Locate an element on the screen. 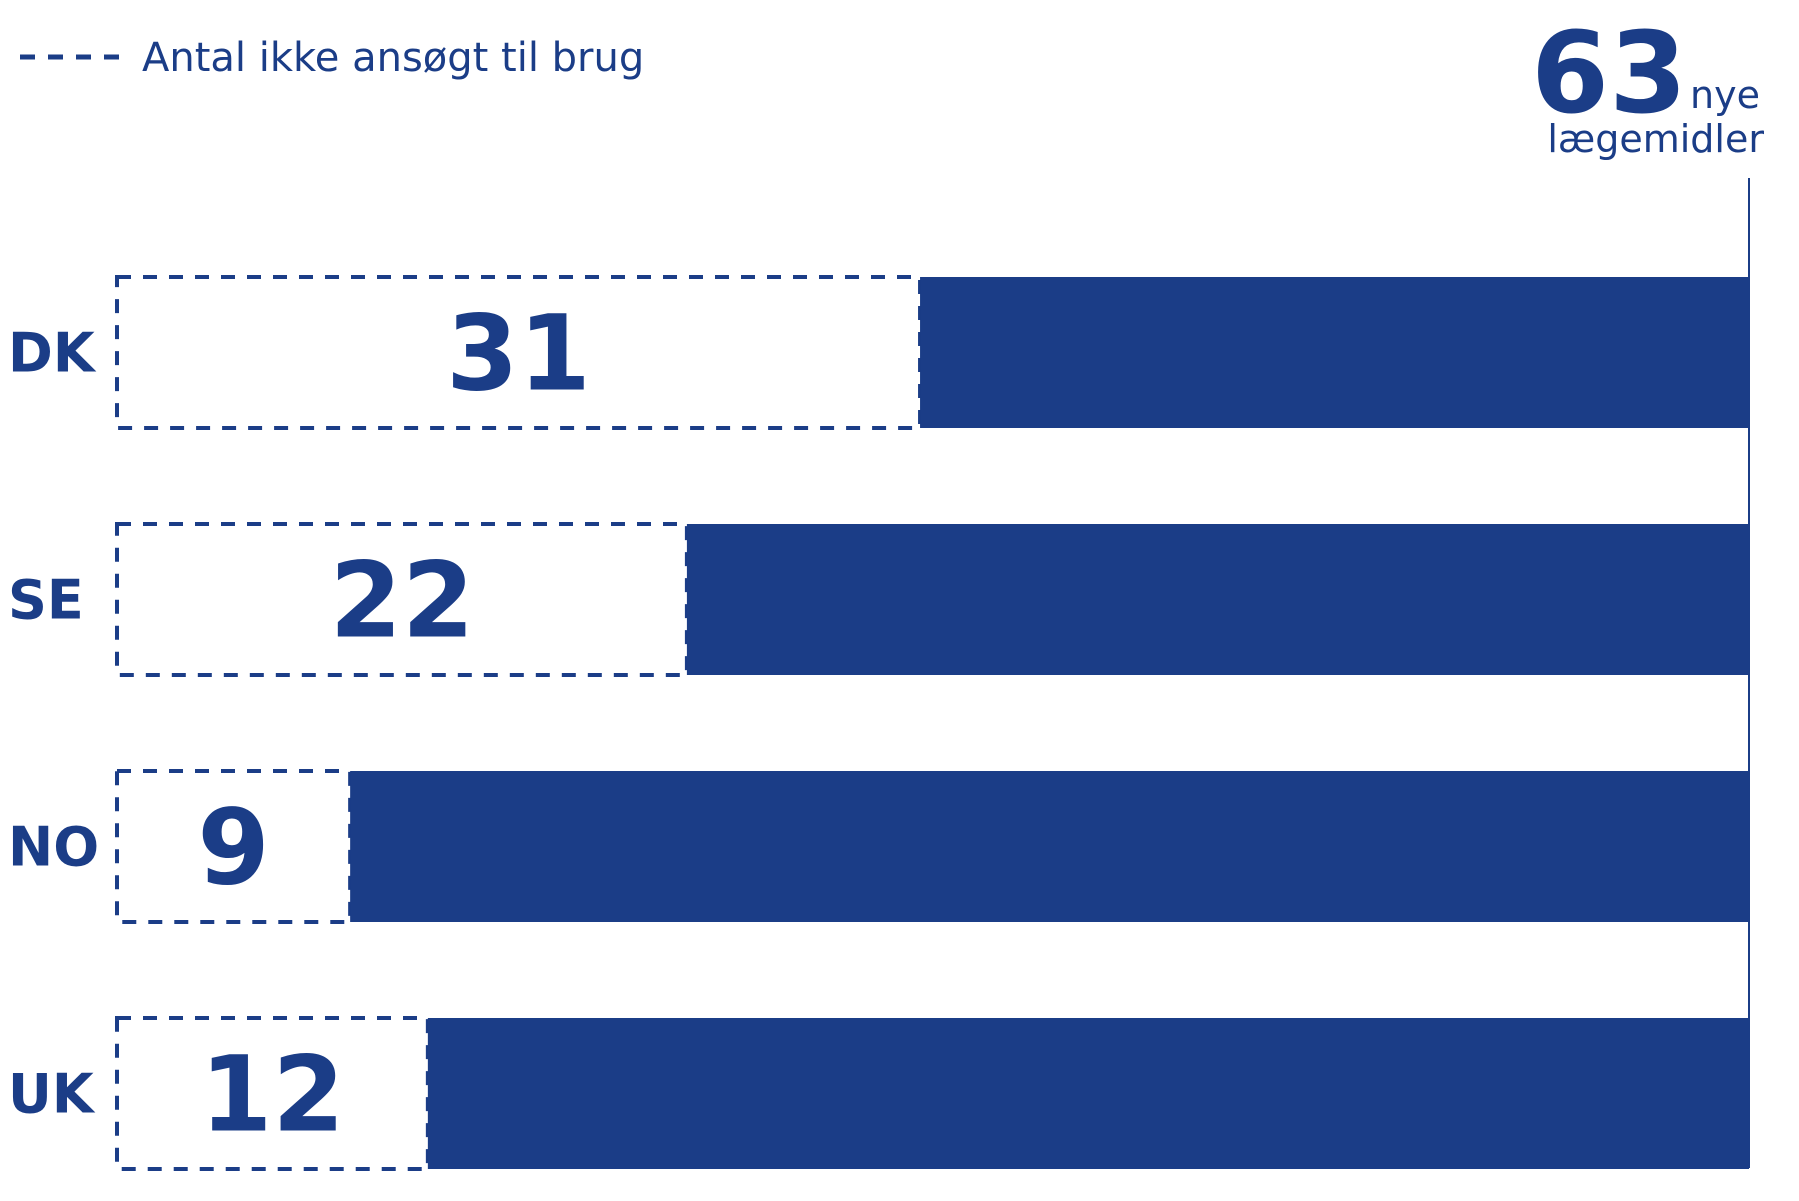 The image size is (1799, 1201). total-unit-line1: nye is located at coordinates (1725, 95).